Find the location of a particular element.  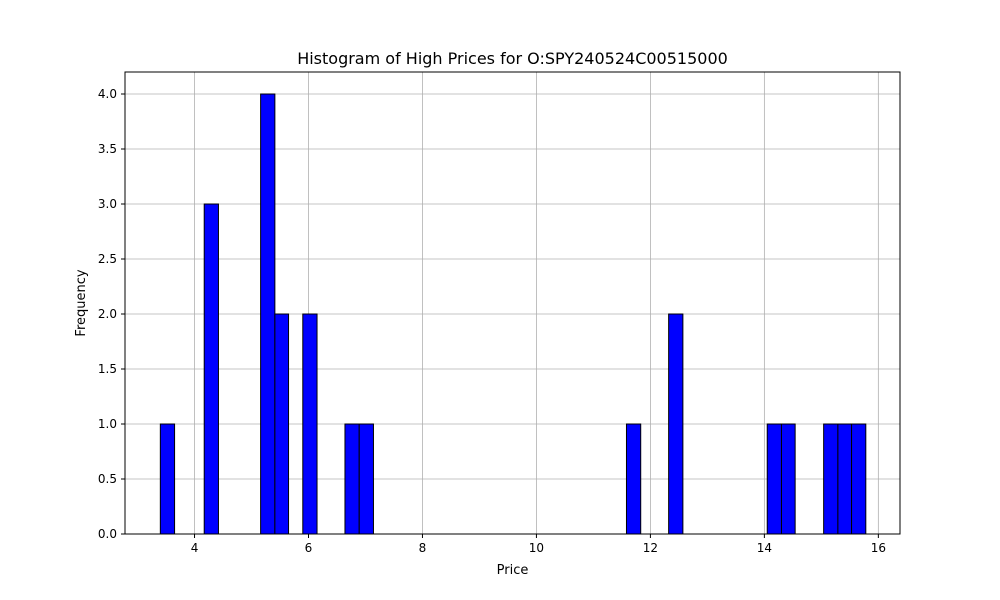

y-tick-label: 3.5 is located at coordinates (107, 149).